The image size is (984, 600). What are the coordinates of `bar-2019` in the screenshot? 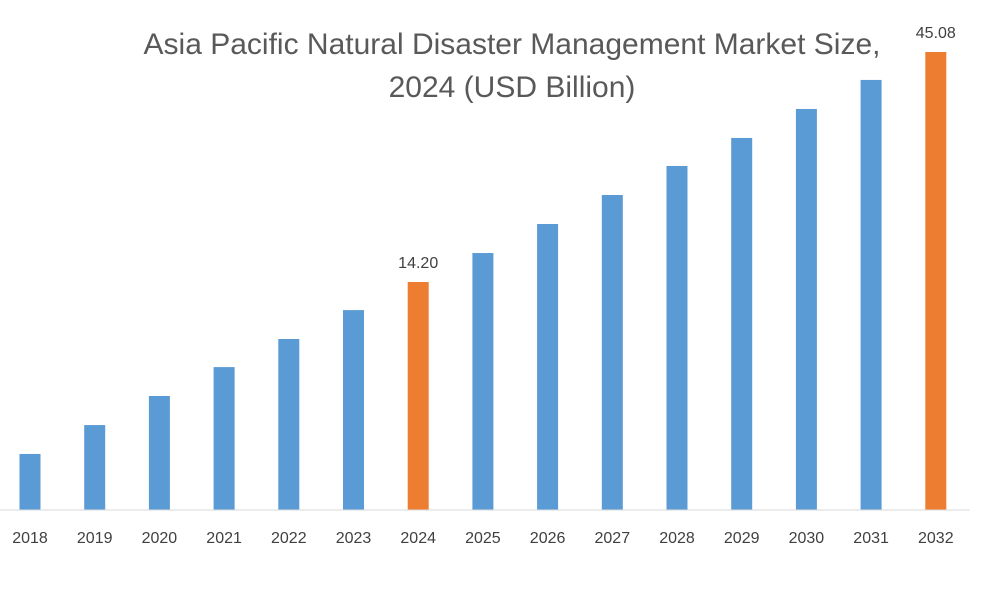 It's located at (95, 467).